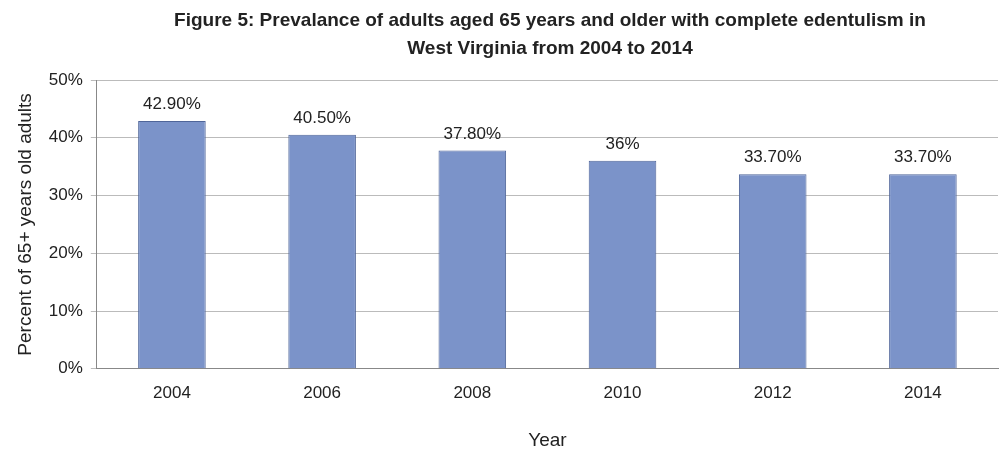  Describe the element at coordinates (172, 392) in the screenshot. I see `x-tick-label: 2004` at that location.